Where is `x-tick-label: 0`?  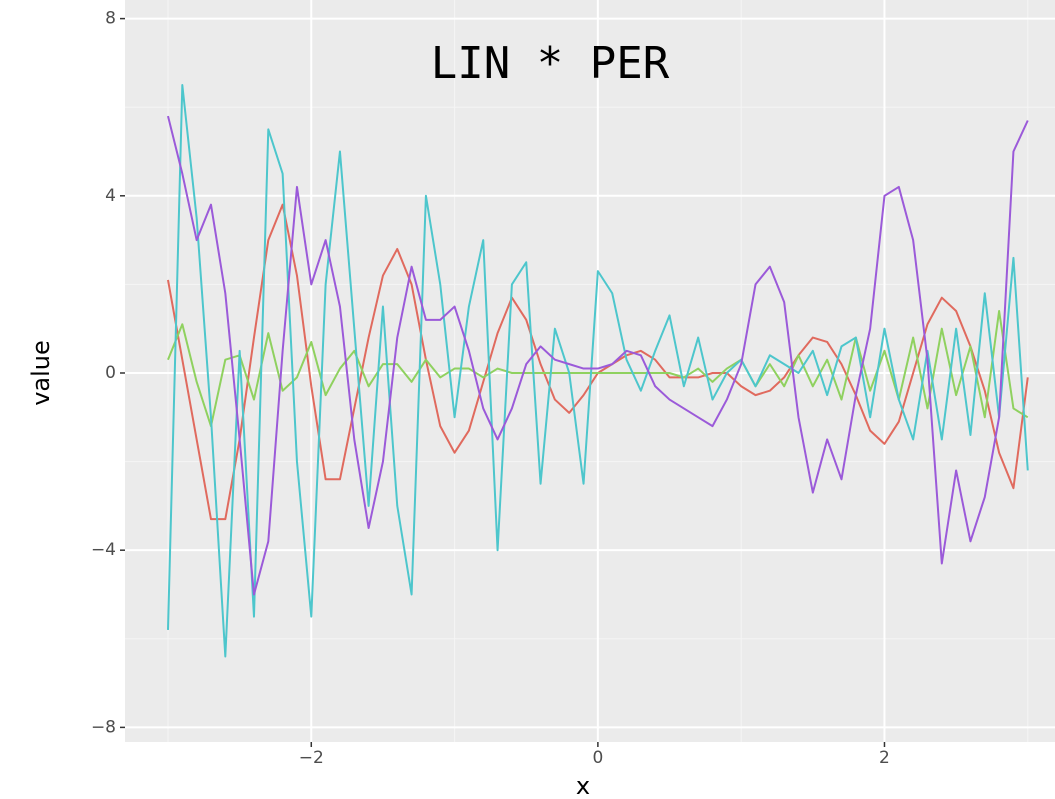
x-tick-label: 0 is located at coordinates (597, 758).